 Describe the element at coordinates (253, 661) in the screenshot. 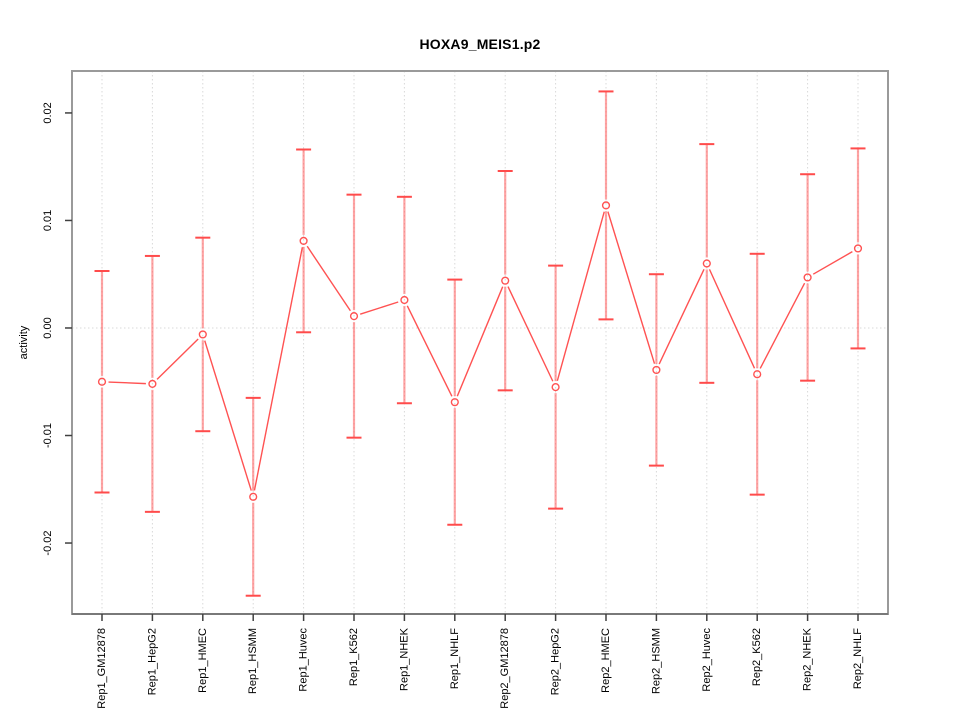

I see `x-tick-label: Rep1_HSMM` at that location.